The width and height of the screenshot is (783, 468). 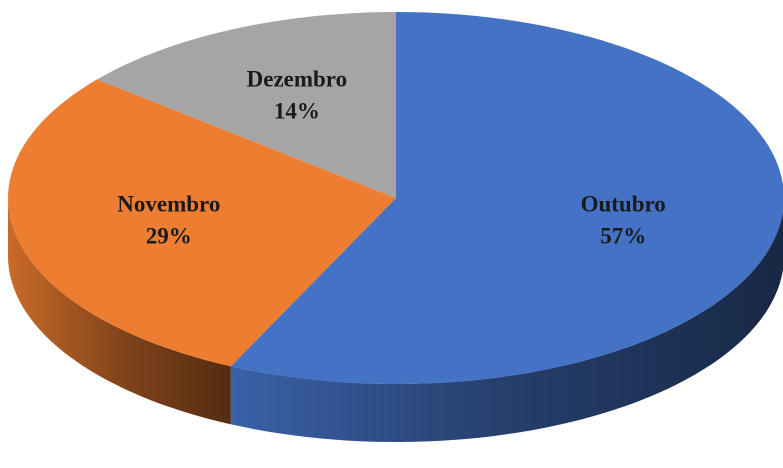 What do you see at coordinates (623, 236) in the screenshot?
I see `slice-value: 57%` at bounding box center [623, 236].